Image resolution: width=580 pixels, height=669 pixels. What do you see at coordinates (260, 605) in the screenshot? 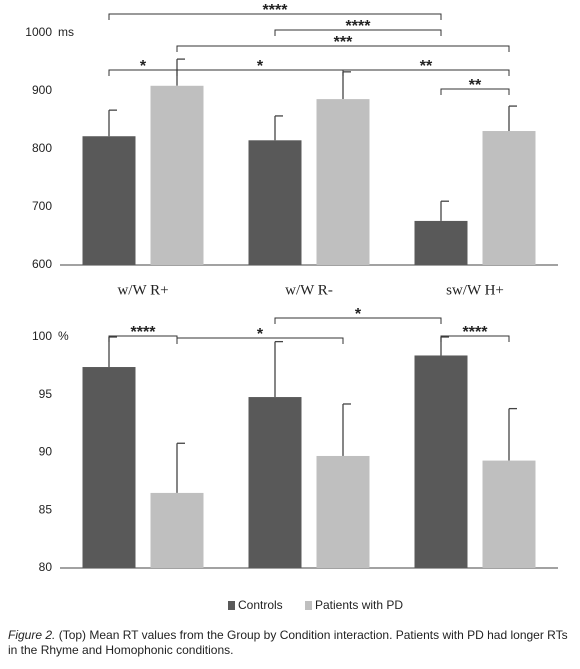
I see `legend-label: Controls` at bounding box center [260, 605].